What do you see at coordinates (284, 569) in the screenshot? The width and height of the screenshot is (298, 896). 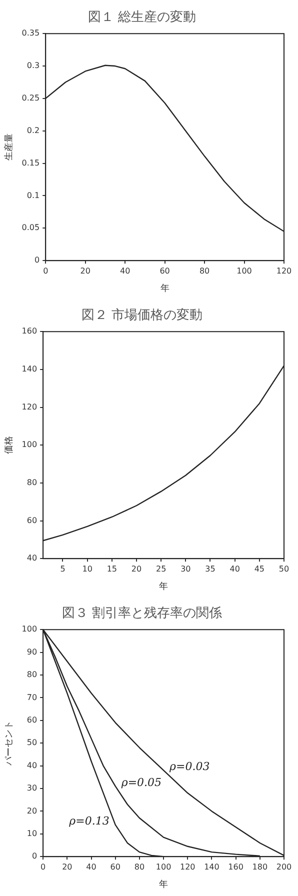 I see `x-tick-label: 50` at bounding box center [284, 569].